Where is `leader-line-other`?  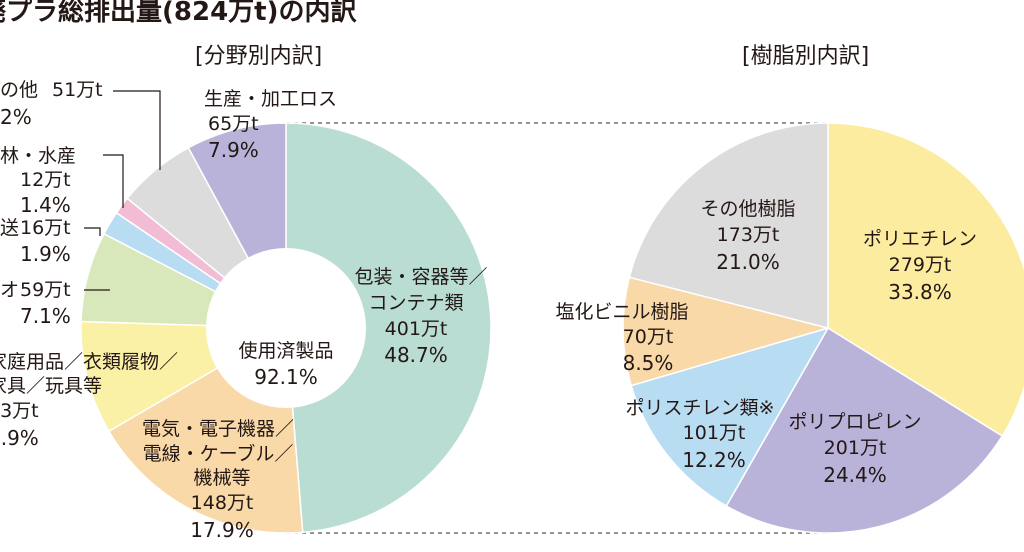
leader-line-other is located at coordinates (137, 130).